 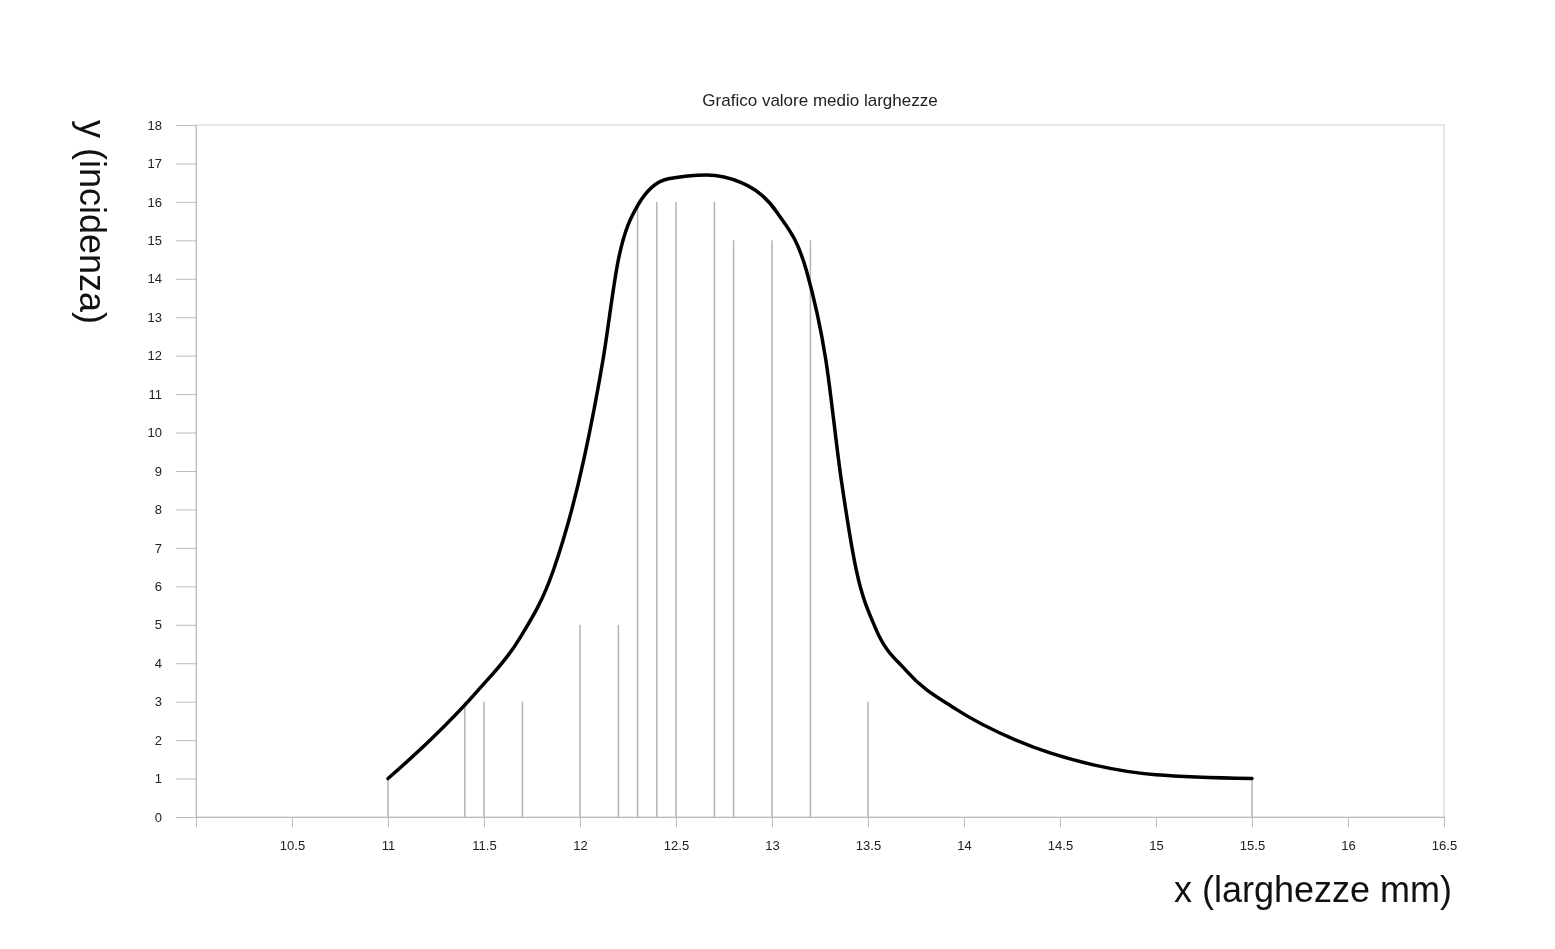 I want to click on y-tick-label: 16, so click(x=154, y=202).